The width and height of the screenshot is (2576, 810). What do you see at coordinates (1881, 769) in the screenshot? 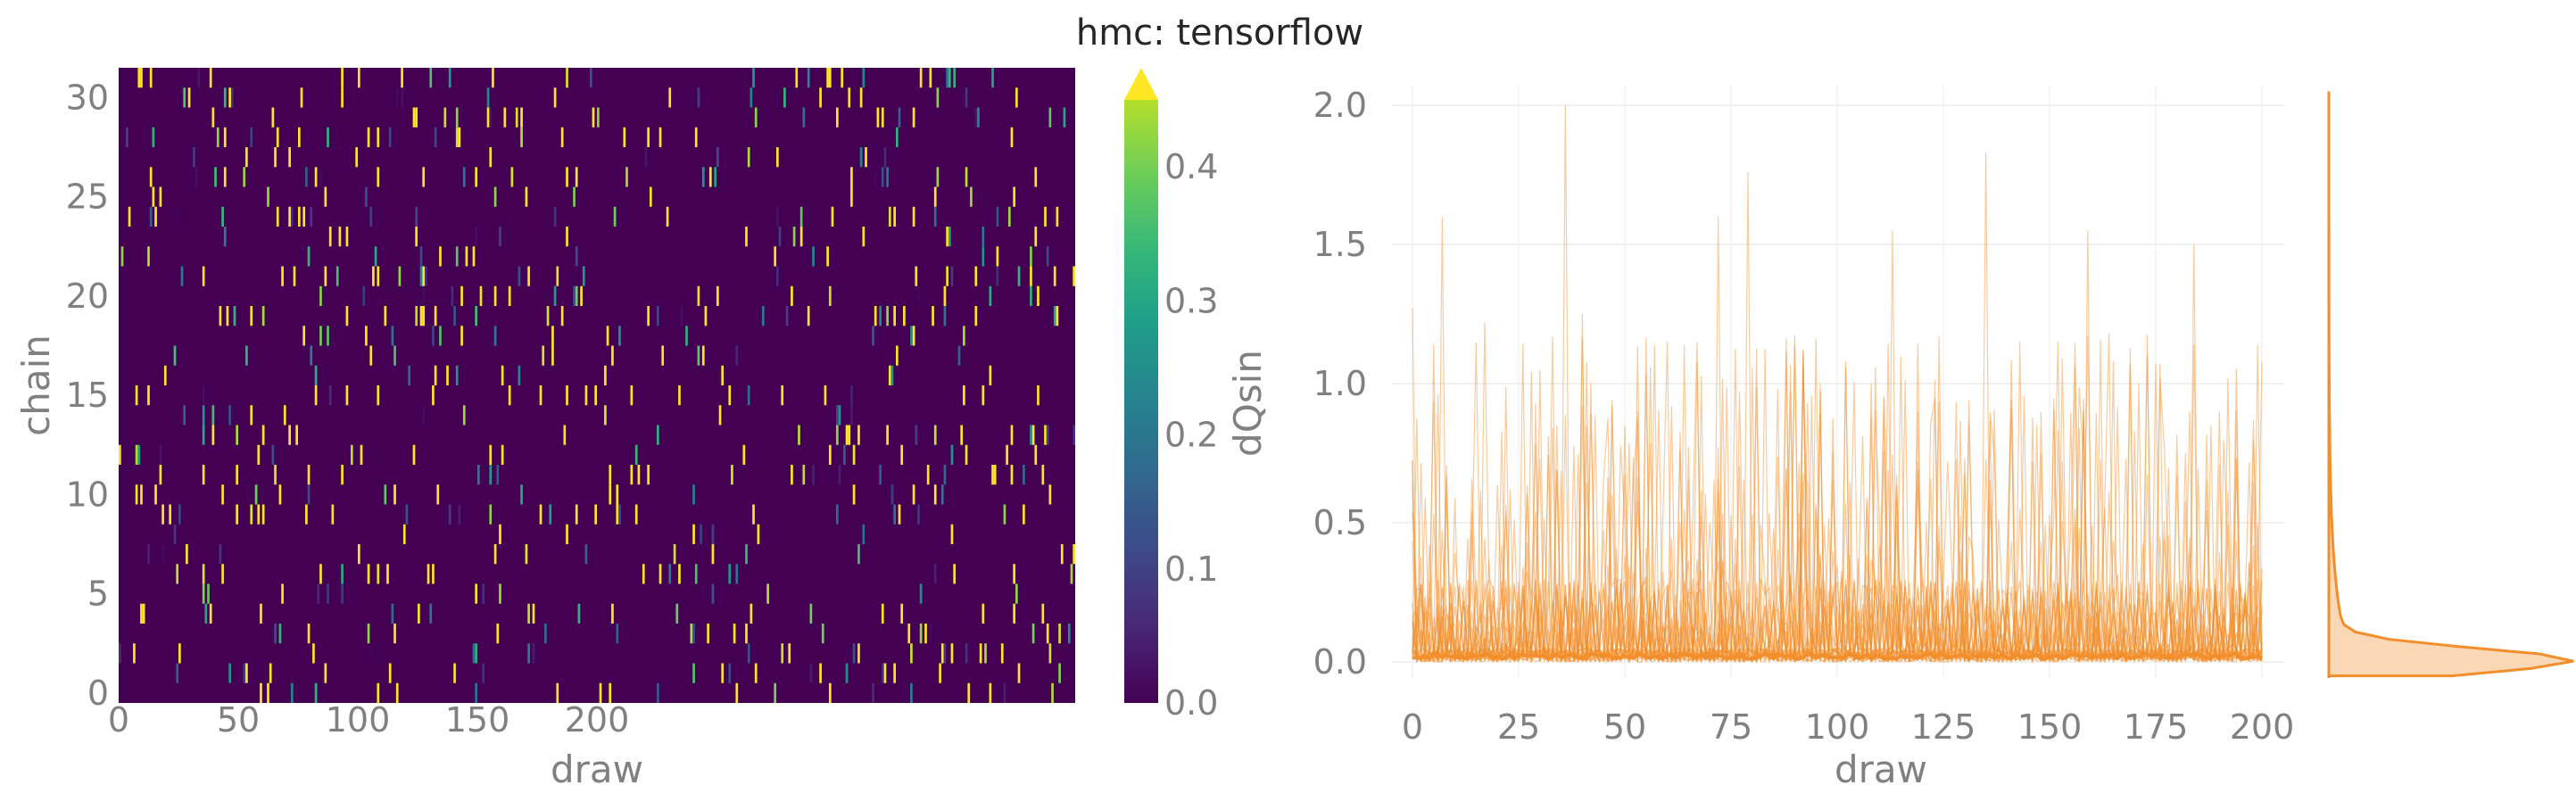
I see `trace-x-label: draw` at bounding box center [1881, 769].